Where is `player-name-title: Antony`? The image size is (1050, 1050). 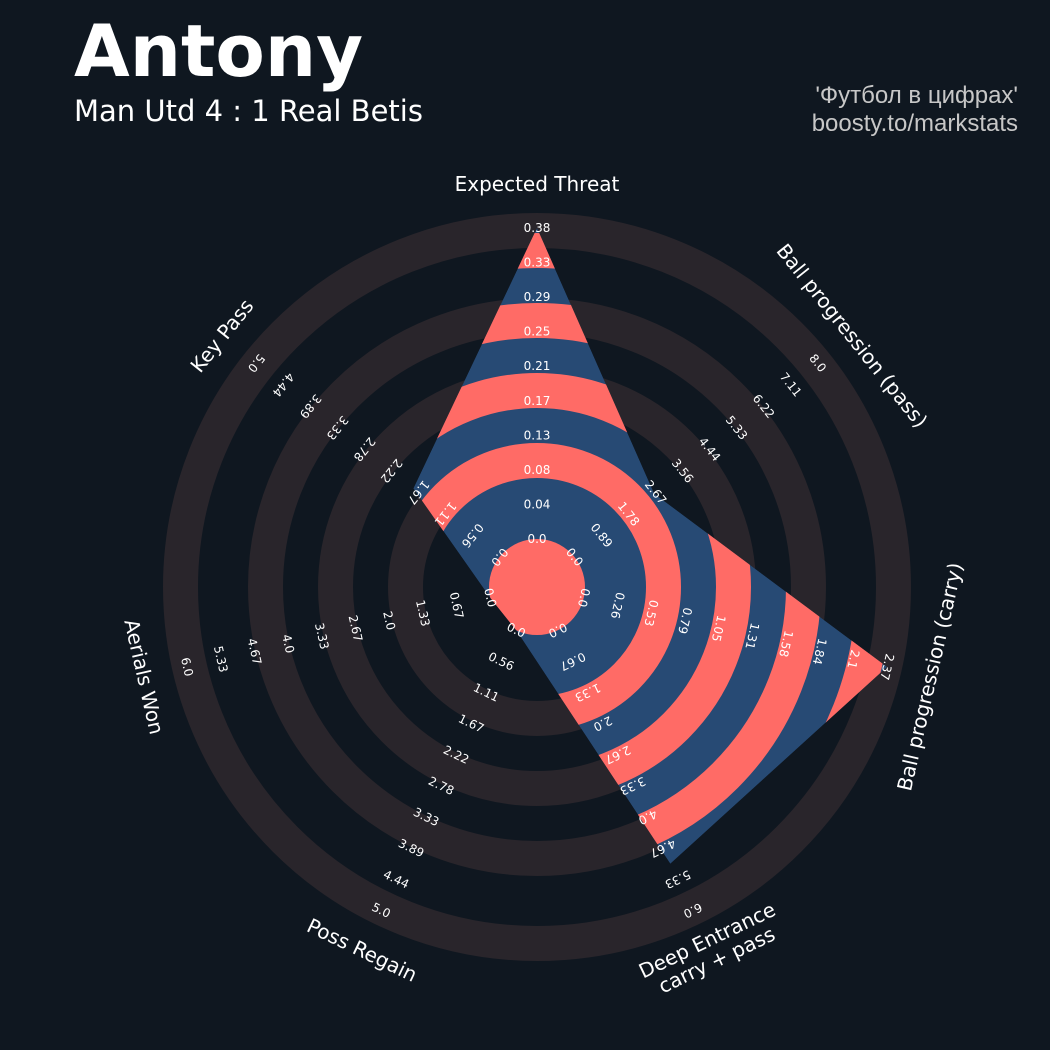 player-name-title: Antony is located at coordinates (219, 51).